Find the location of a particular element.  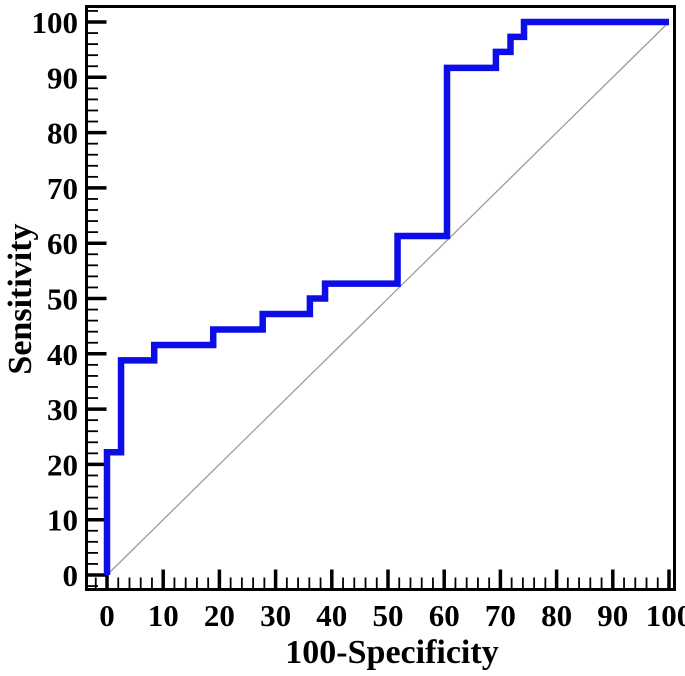

y-tick-label: 100 is located at coordinates (55, 22).